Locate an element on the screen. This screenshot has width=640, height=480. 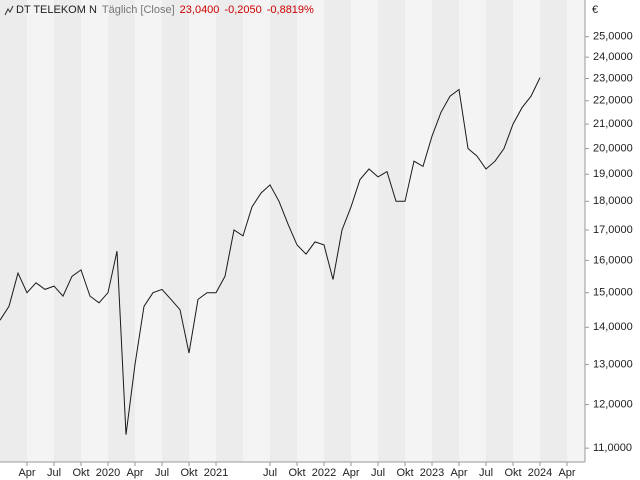
y-tick-label: 11,0000 is located at coordinates (612, 448).